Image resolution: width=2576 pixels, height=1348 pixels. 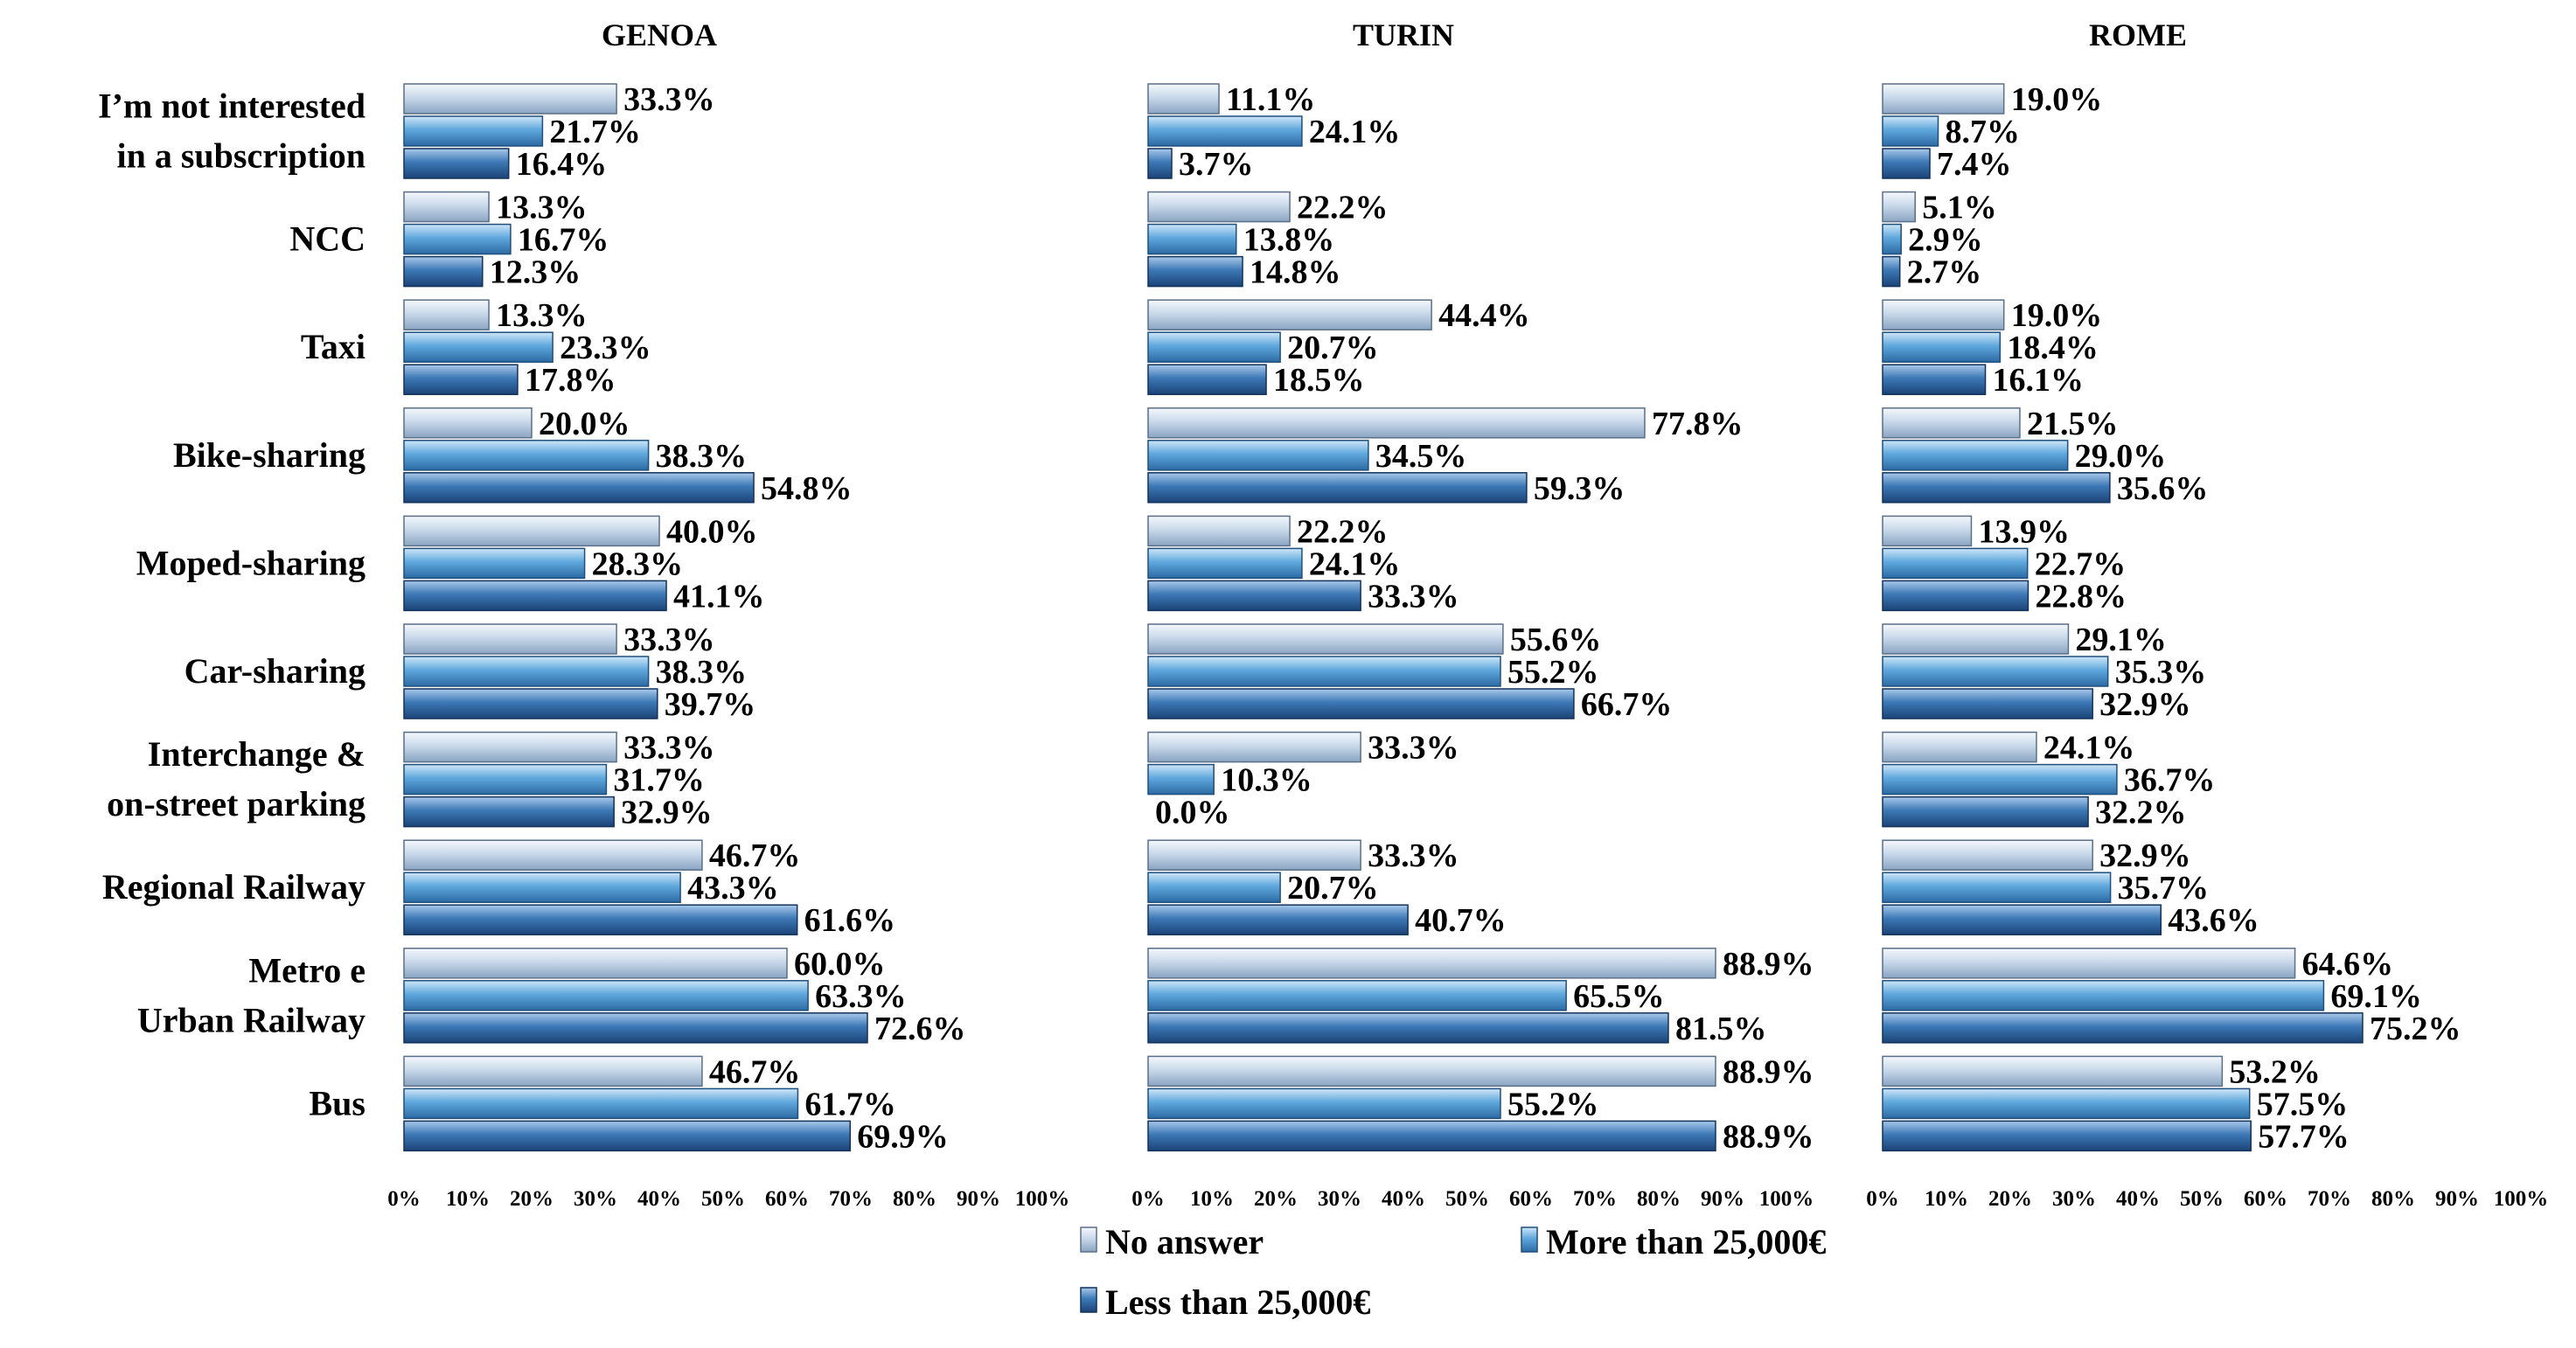 What do you see at coordinates (2275, 1071) in the screenshot?
I see `data-label: 53.2%` at bounding box center [2275, 1071].